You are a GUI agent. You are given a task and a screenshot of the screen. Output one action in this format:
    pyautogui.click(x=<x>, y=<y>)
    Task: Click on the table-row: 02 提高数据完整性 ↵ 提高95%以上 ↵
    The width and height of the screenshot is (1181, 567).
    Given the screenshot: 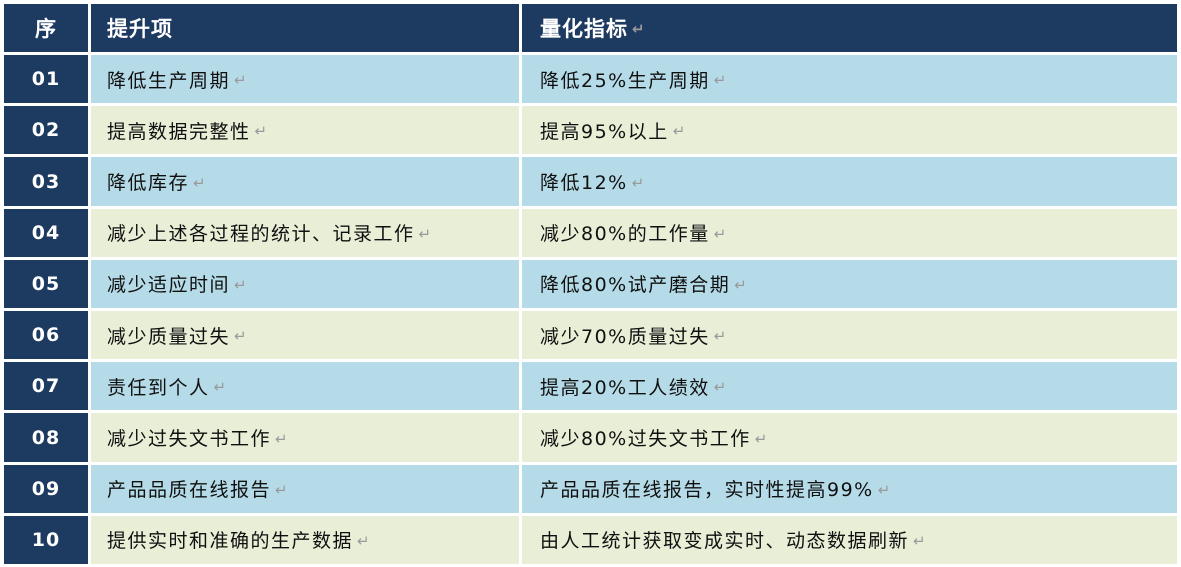 What is the action you would take?
    pyautogui.click(x=590, y=130)
    